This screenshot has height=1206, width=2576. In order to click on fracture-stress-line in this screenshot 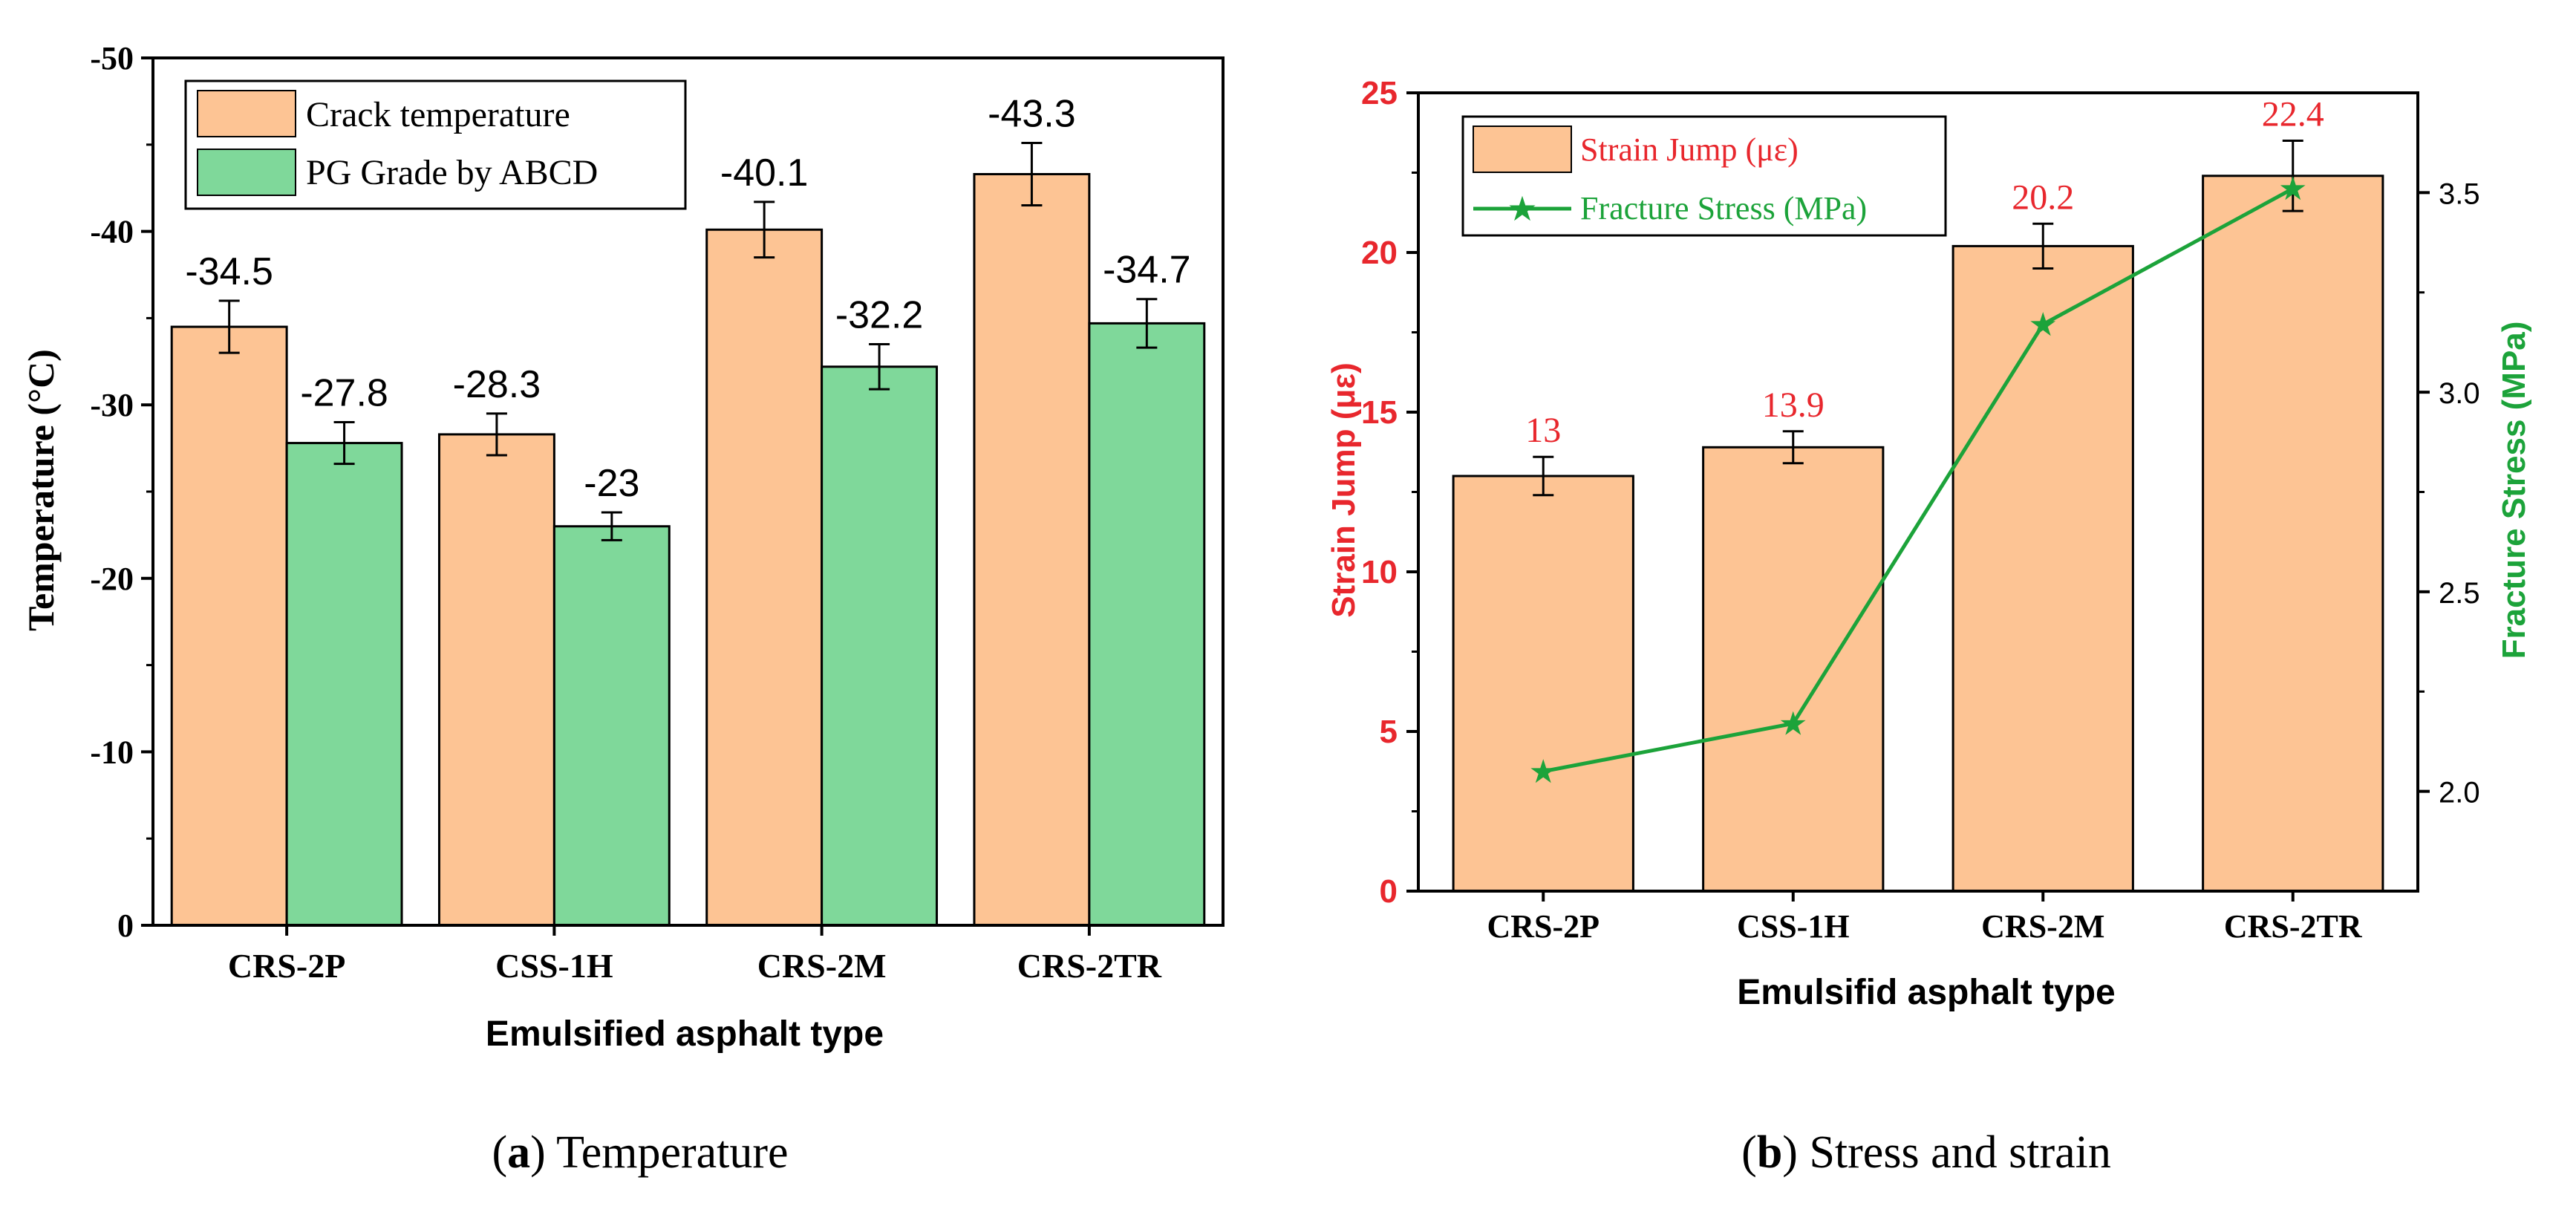, I will do `click(1918, 480)`.